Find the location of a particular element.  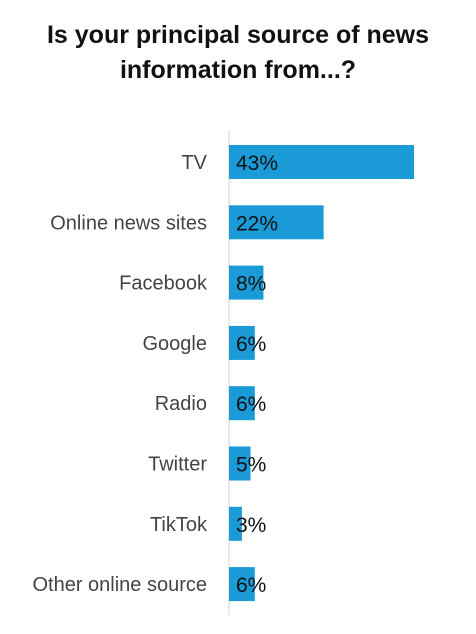

value-label-0: 43% is located at coordinates (257, 163).